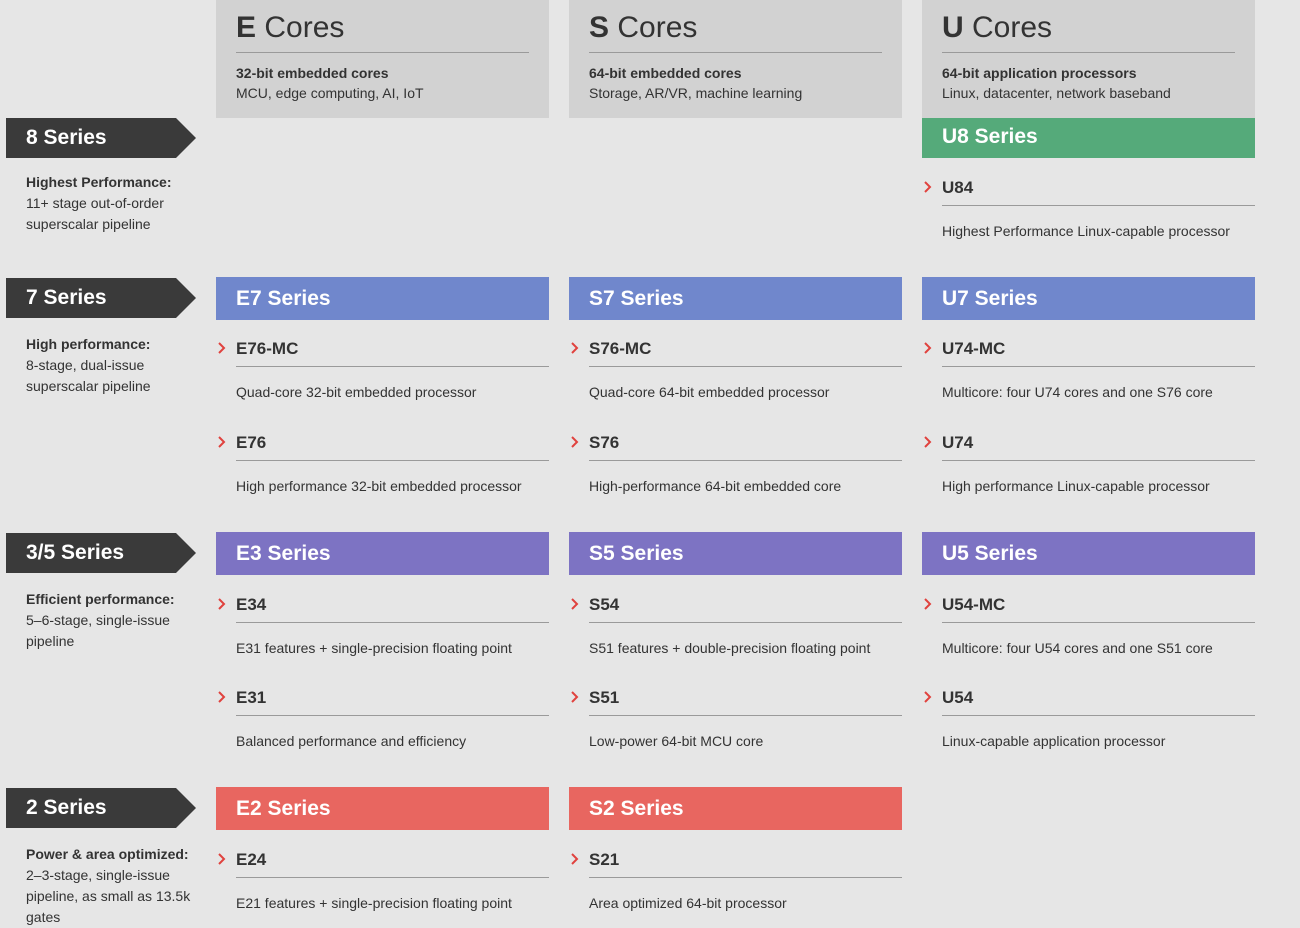 Image resolution: width=1300 pixels, height=928 pixels. Describe the element at coordinates (330, 93) in the screenshot. I see `column-use-cases: MCU, edge computing, AI, IoT` at that location.